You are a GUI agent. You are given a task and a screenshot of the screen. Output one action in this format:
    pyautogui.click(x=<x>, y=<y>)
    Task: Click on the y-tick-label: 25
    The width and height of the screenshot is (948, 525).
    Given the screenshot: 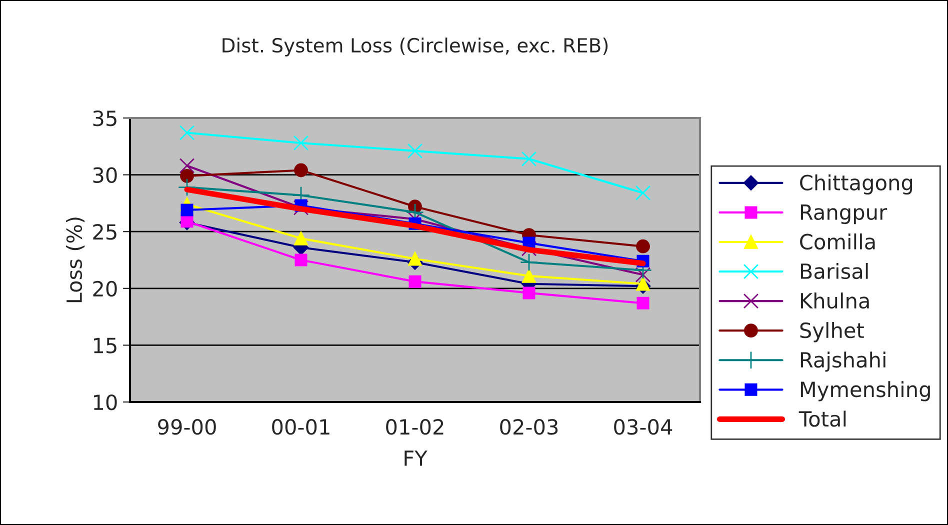 What is the action you would take?
    pyautogui.click(x=104, y=232)
    